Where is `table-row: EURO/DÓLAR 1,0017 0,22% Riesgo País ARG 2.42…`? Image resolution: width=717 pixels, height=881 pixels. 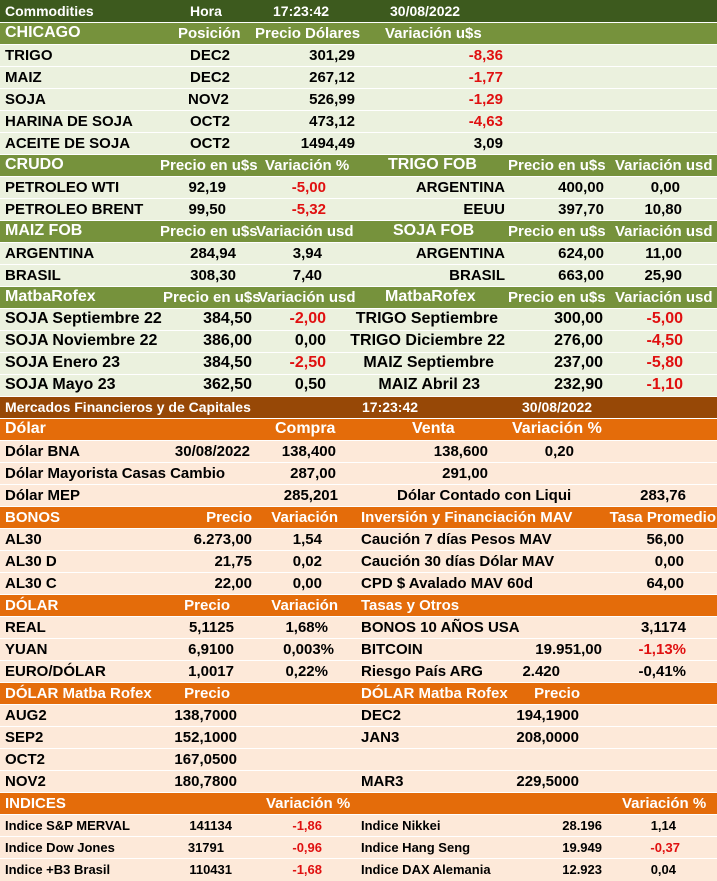
table-row: EURO/DÓLAR 1,0017 0,22% Riesgo País ARG 2.42… is located at coordinates (358, 671).